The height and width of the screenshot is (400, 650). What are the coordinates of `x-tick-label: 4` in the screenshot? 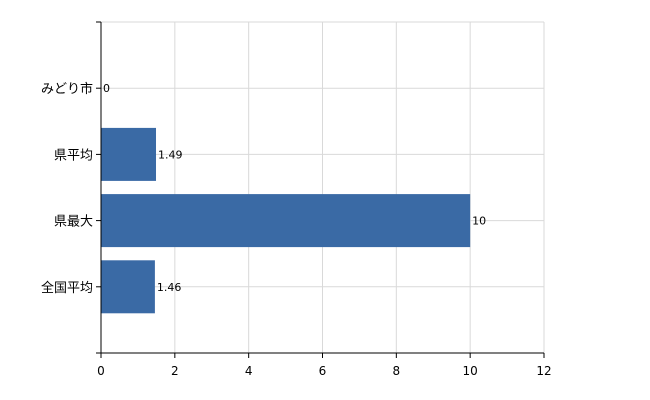 It's located at (249, 371).